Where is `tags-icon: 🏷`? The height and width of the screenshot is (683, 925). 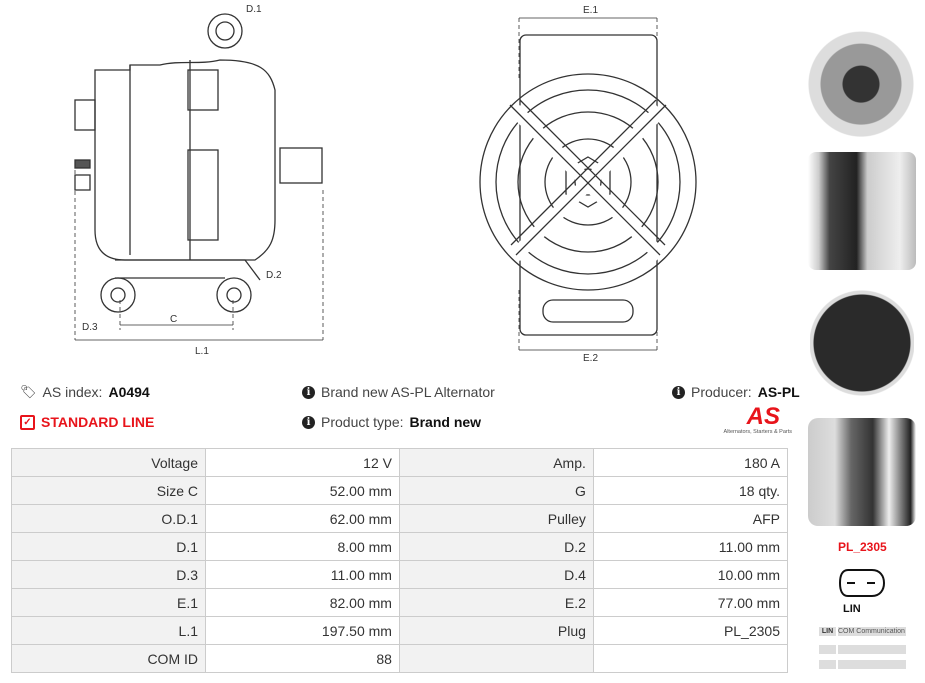 tags-icon: 🏷 is located at coordinates (28, 391).